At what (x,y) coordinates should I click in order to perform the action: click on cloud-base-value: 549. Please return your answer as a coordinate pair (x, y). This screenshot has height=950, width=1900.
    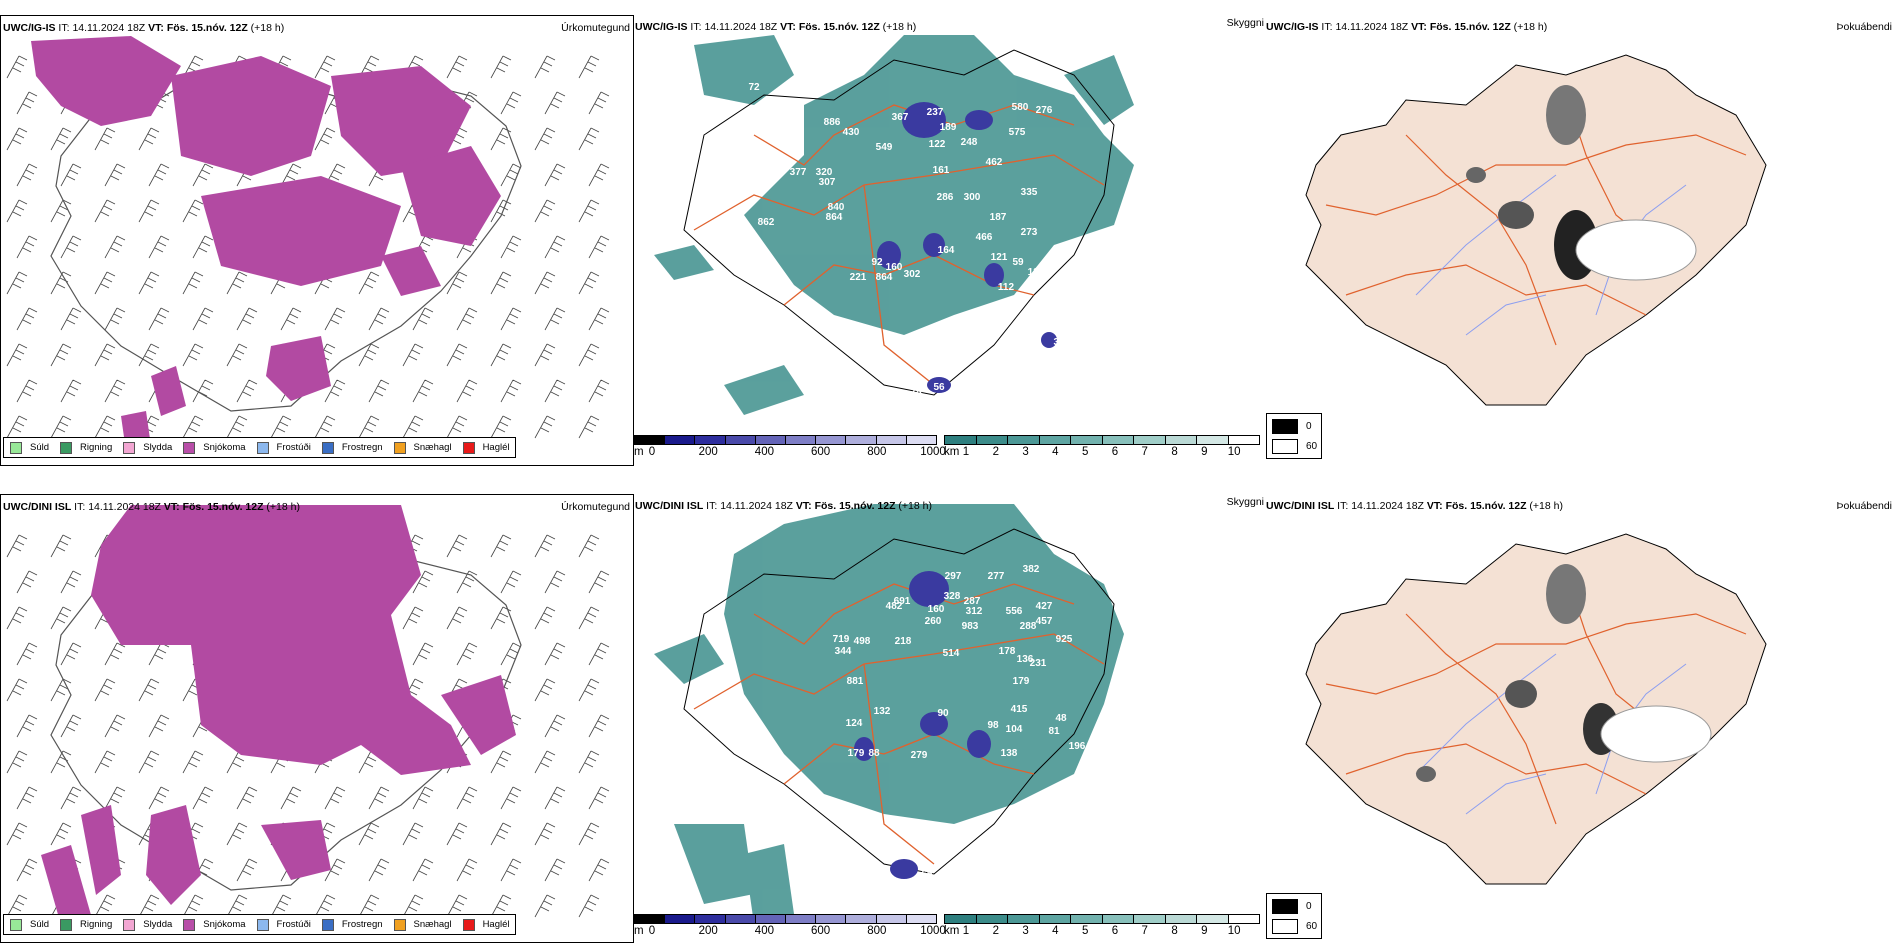
    Looking at the image, I should click on (884, 147).